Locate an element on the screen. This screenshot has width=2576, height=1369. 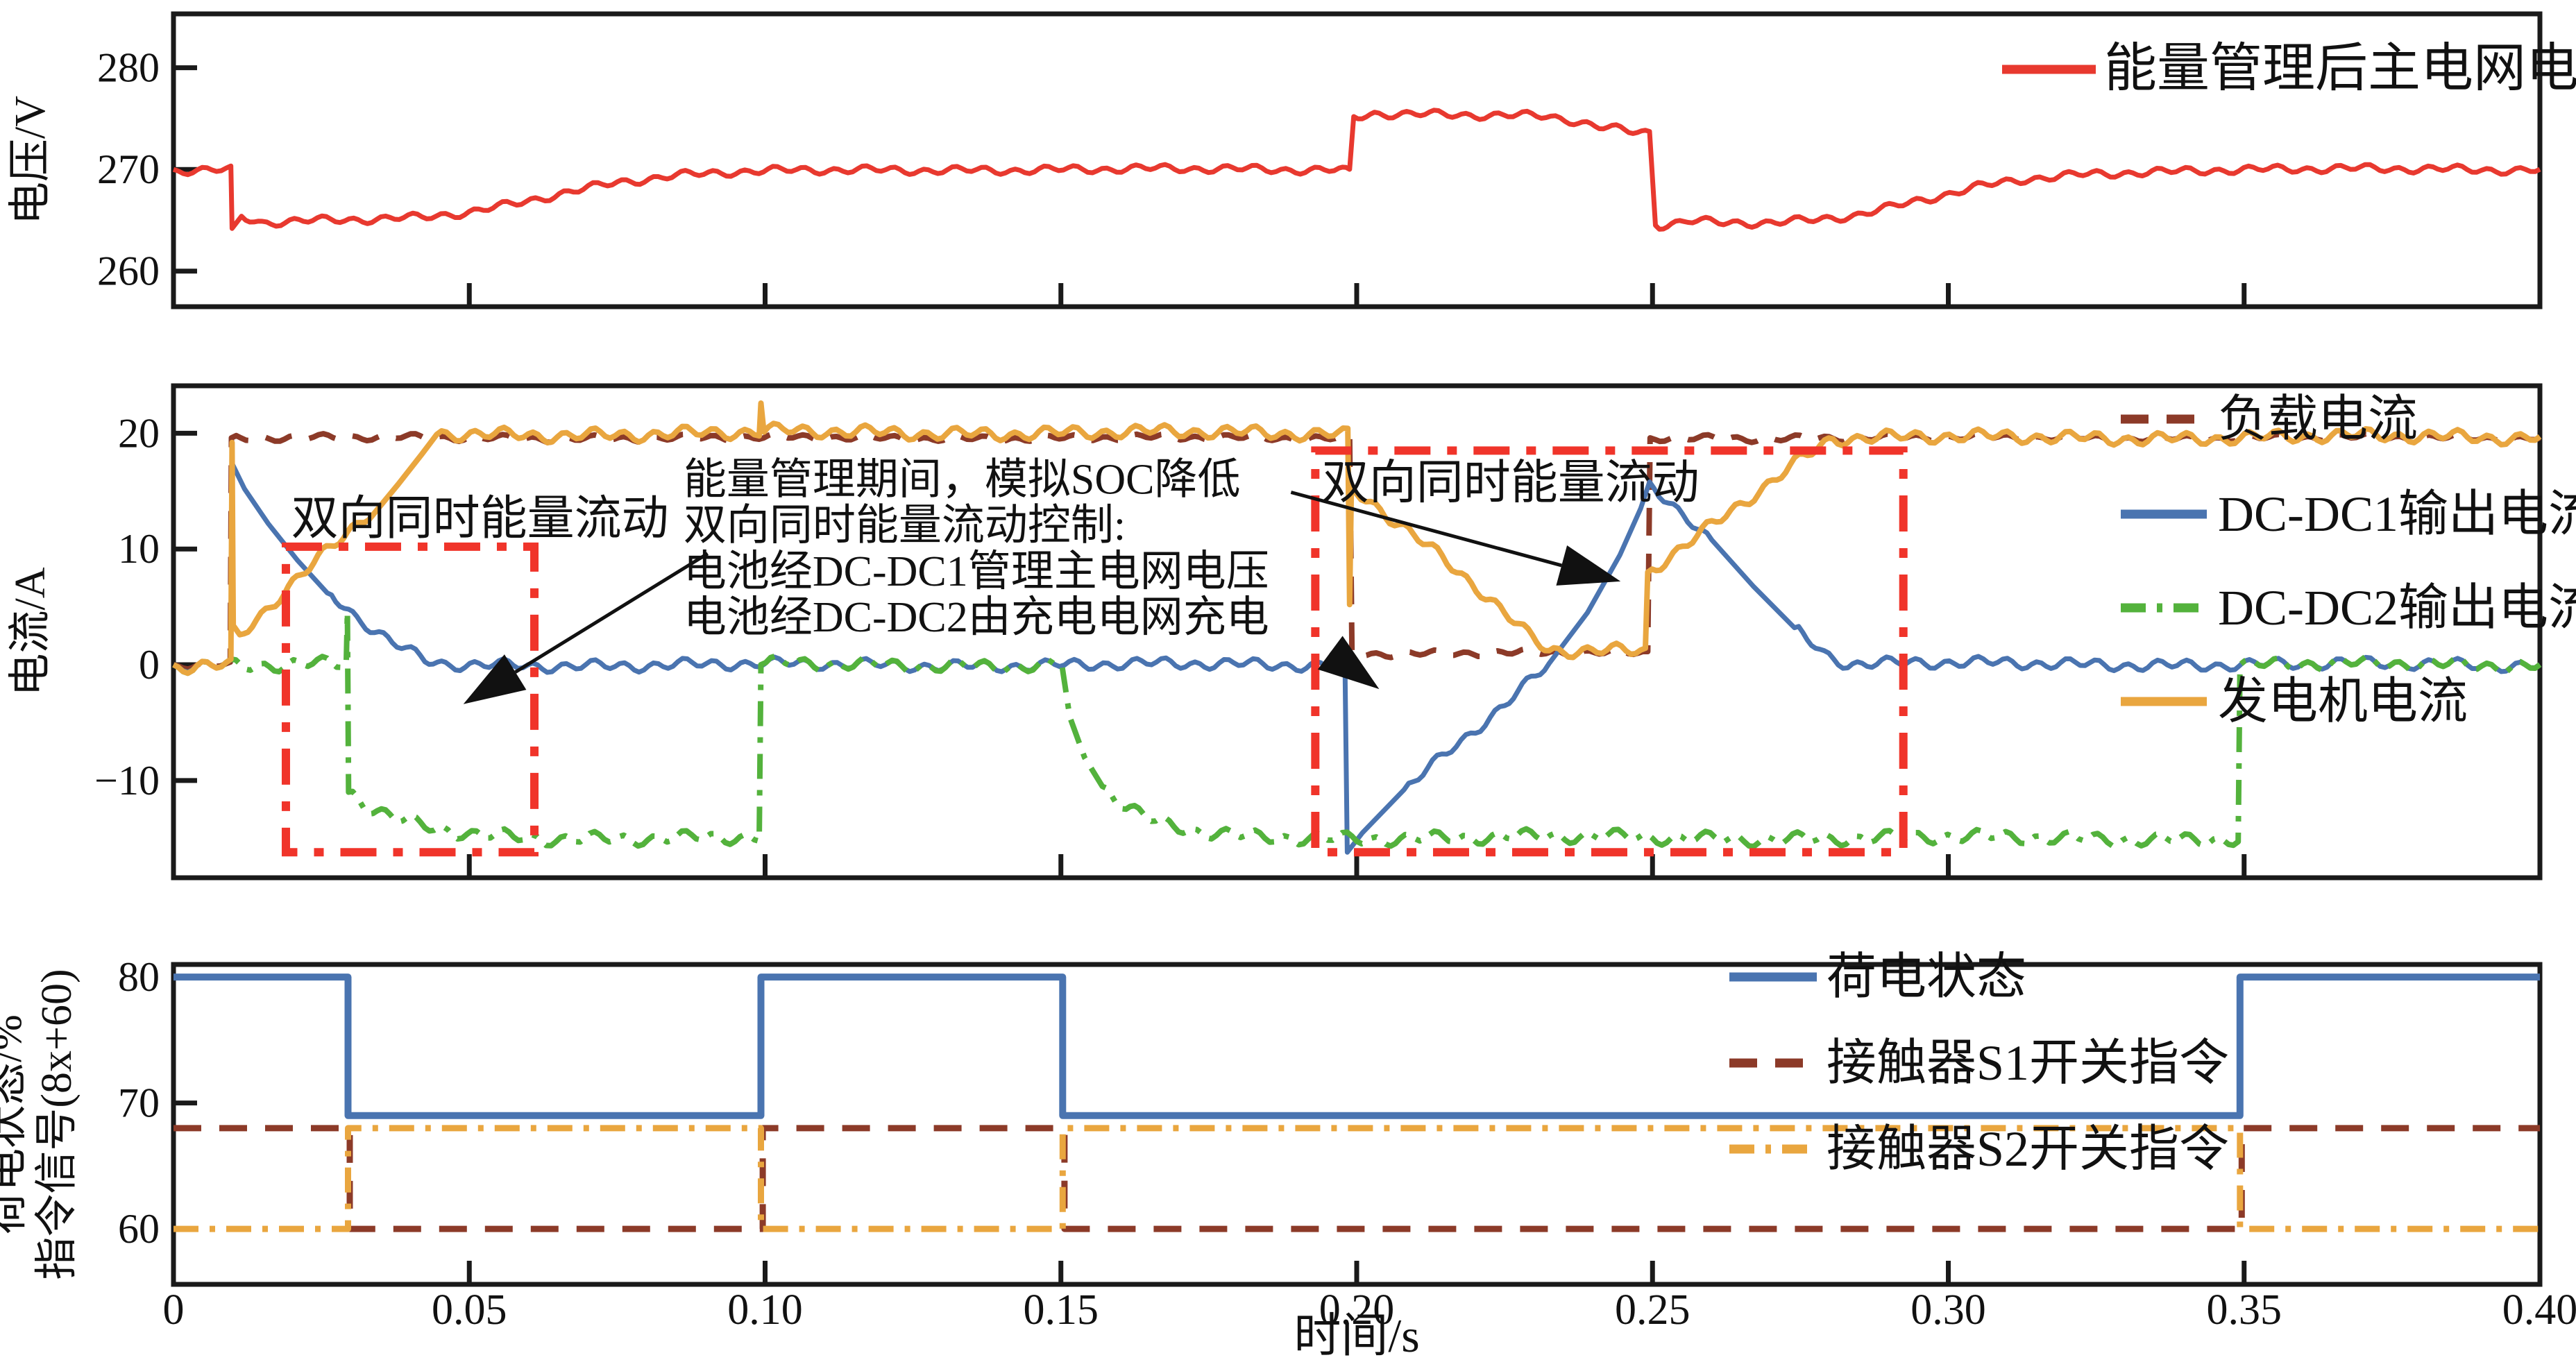
legend-label: 接触器S1开关指令 is located at coordinates (2028, 1063).